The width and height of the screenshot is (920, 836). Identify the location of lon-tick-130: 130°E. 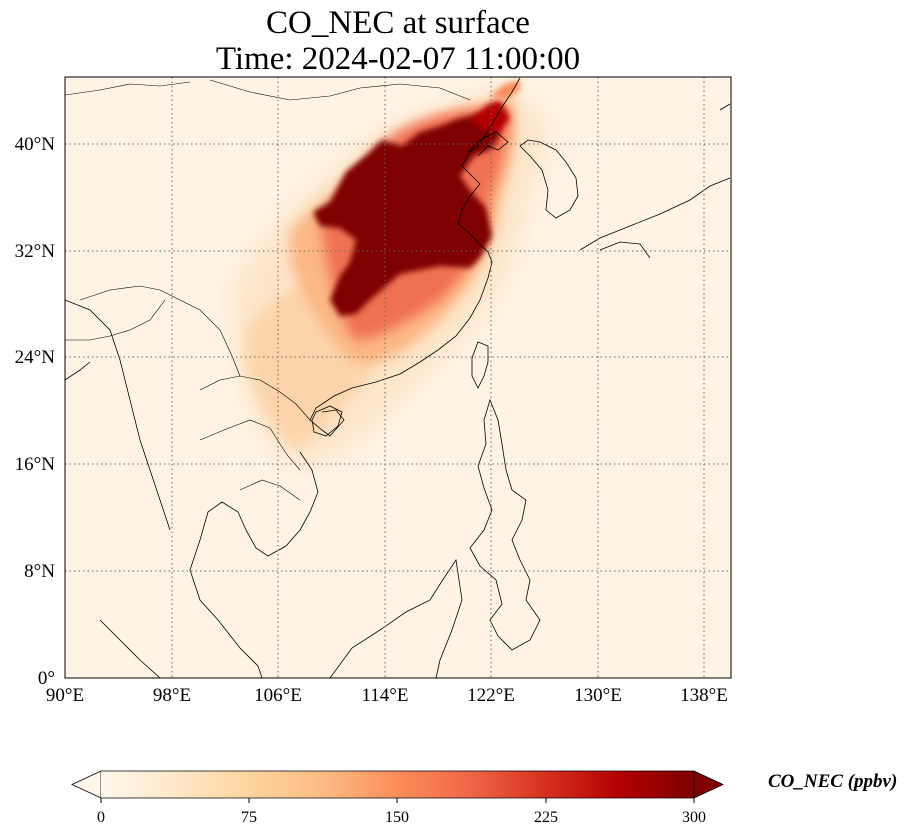
(598, 695).